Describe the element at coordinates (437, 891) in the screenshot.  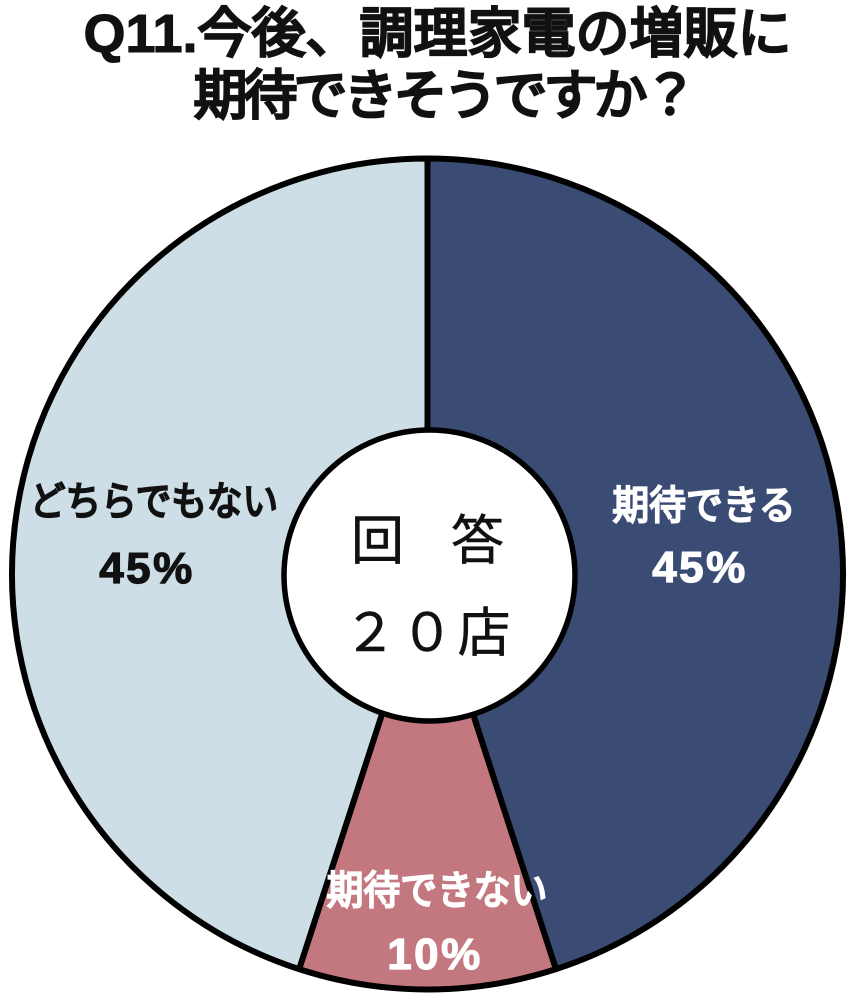
I see `slice-label-not-expect: 期待できない` at that location.